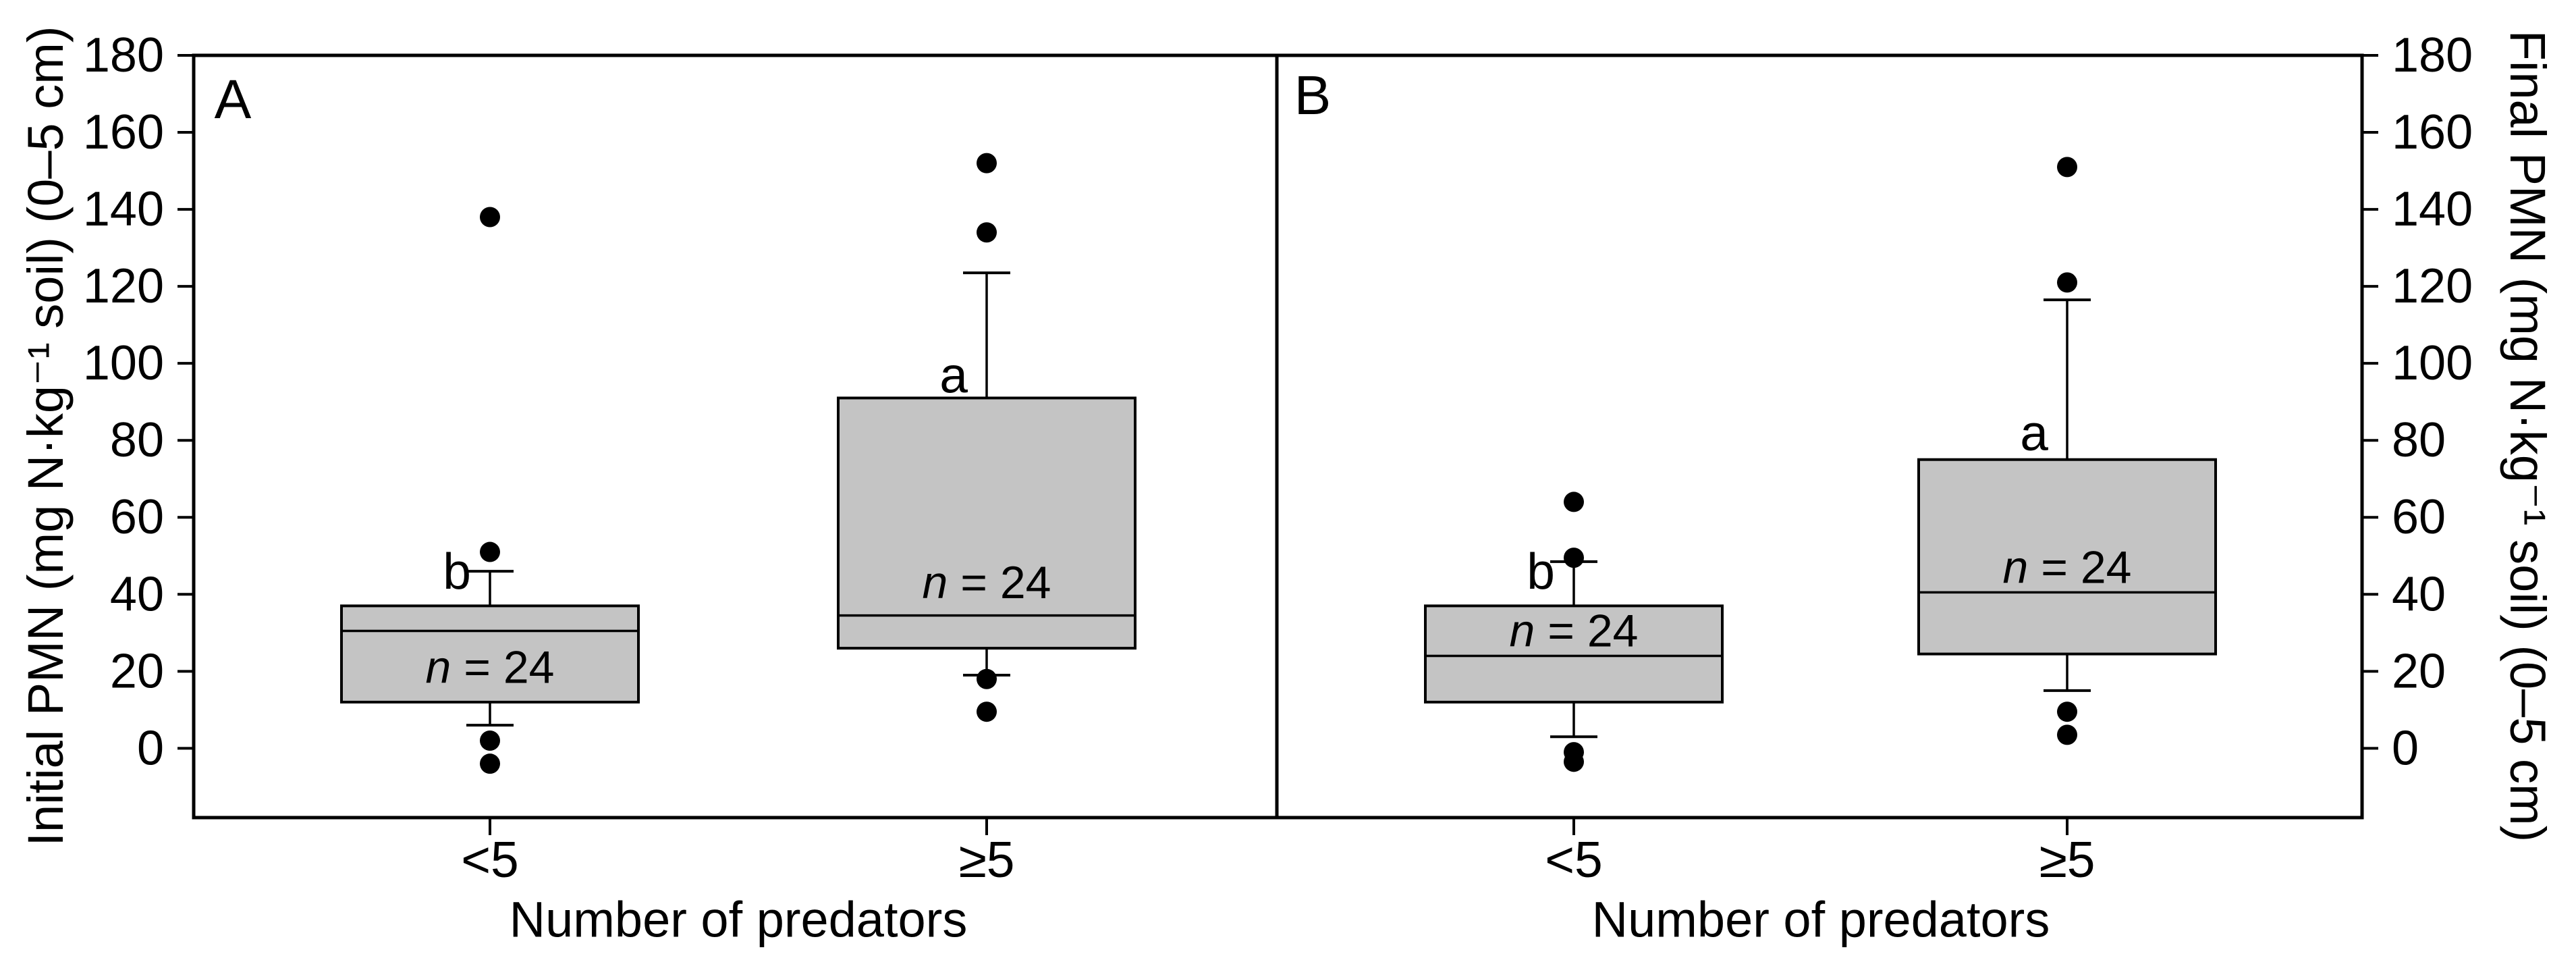 This screenshot has height=956, width=2576. I want to click on y-tick-label-right: 20, so click(2419, 671).